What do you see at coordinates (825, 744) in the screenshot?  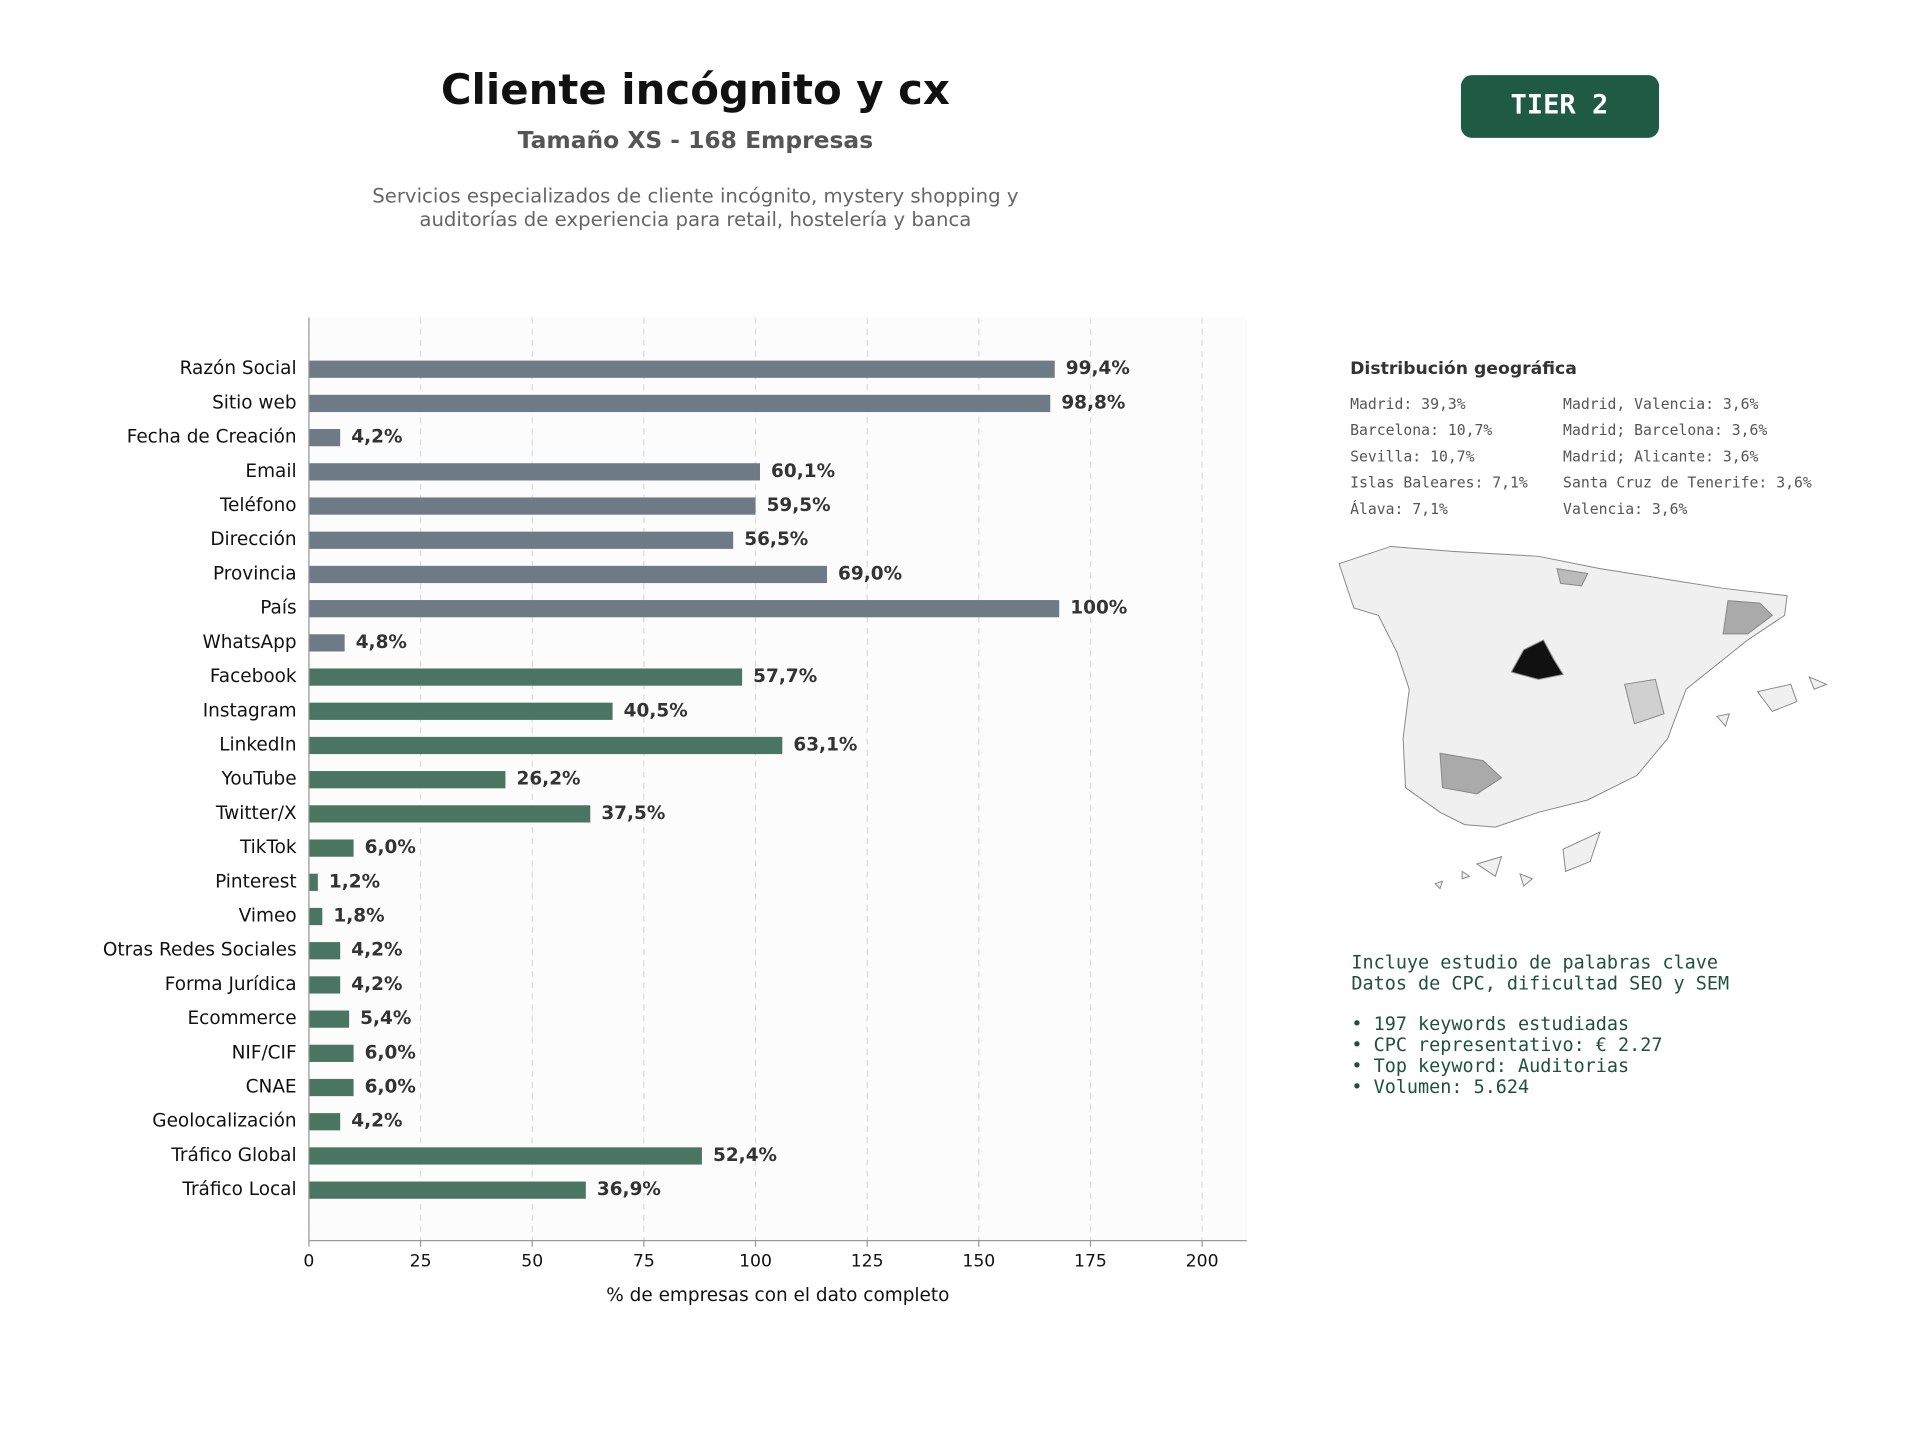 I see `value-label: 63,1%` at bounding box center [825, 744].